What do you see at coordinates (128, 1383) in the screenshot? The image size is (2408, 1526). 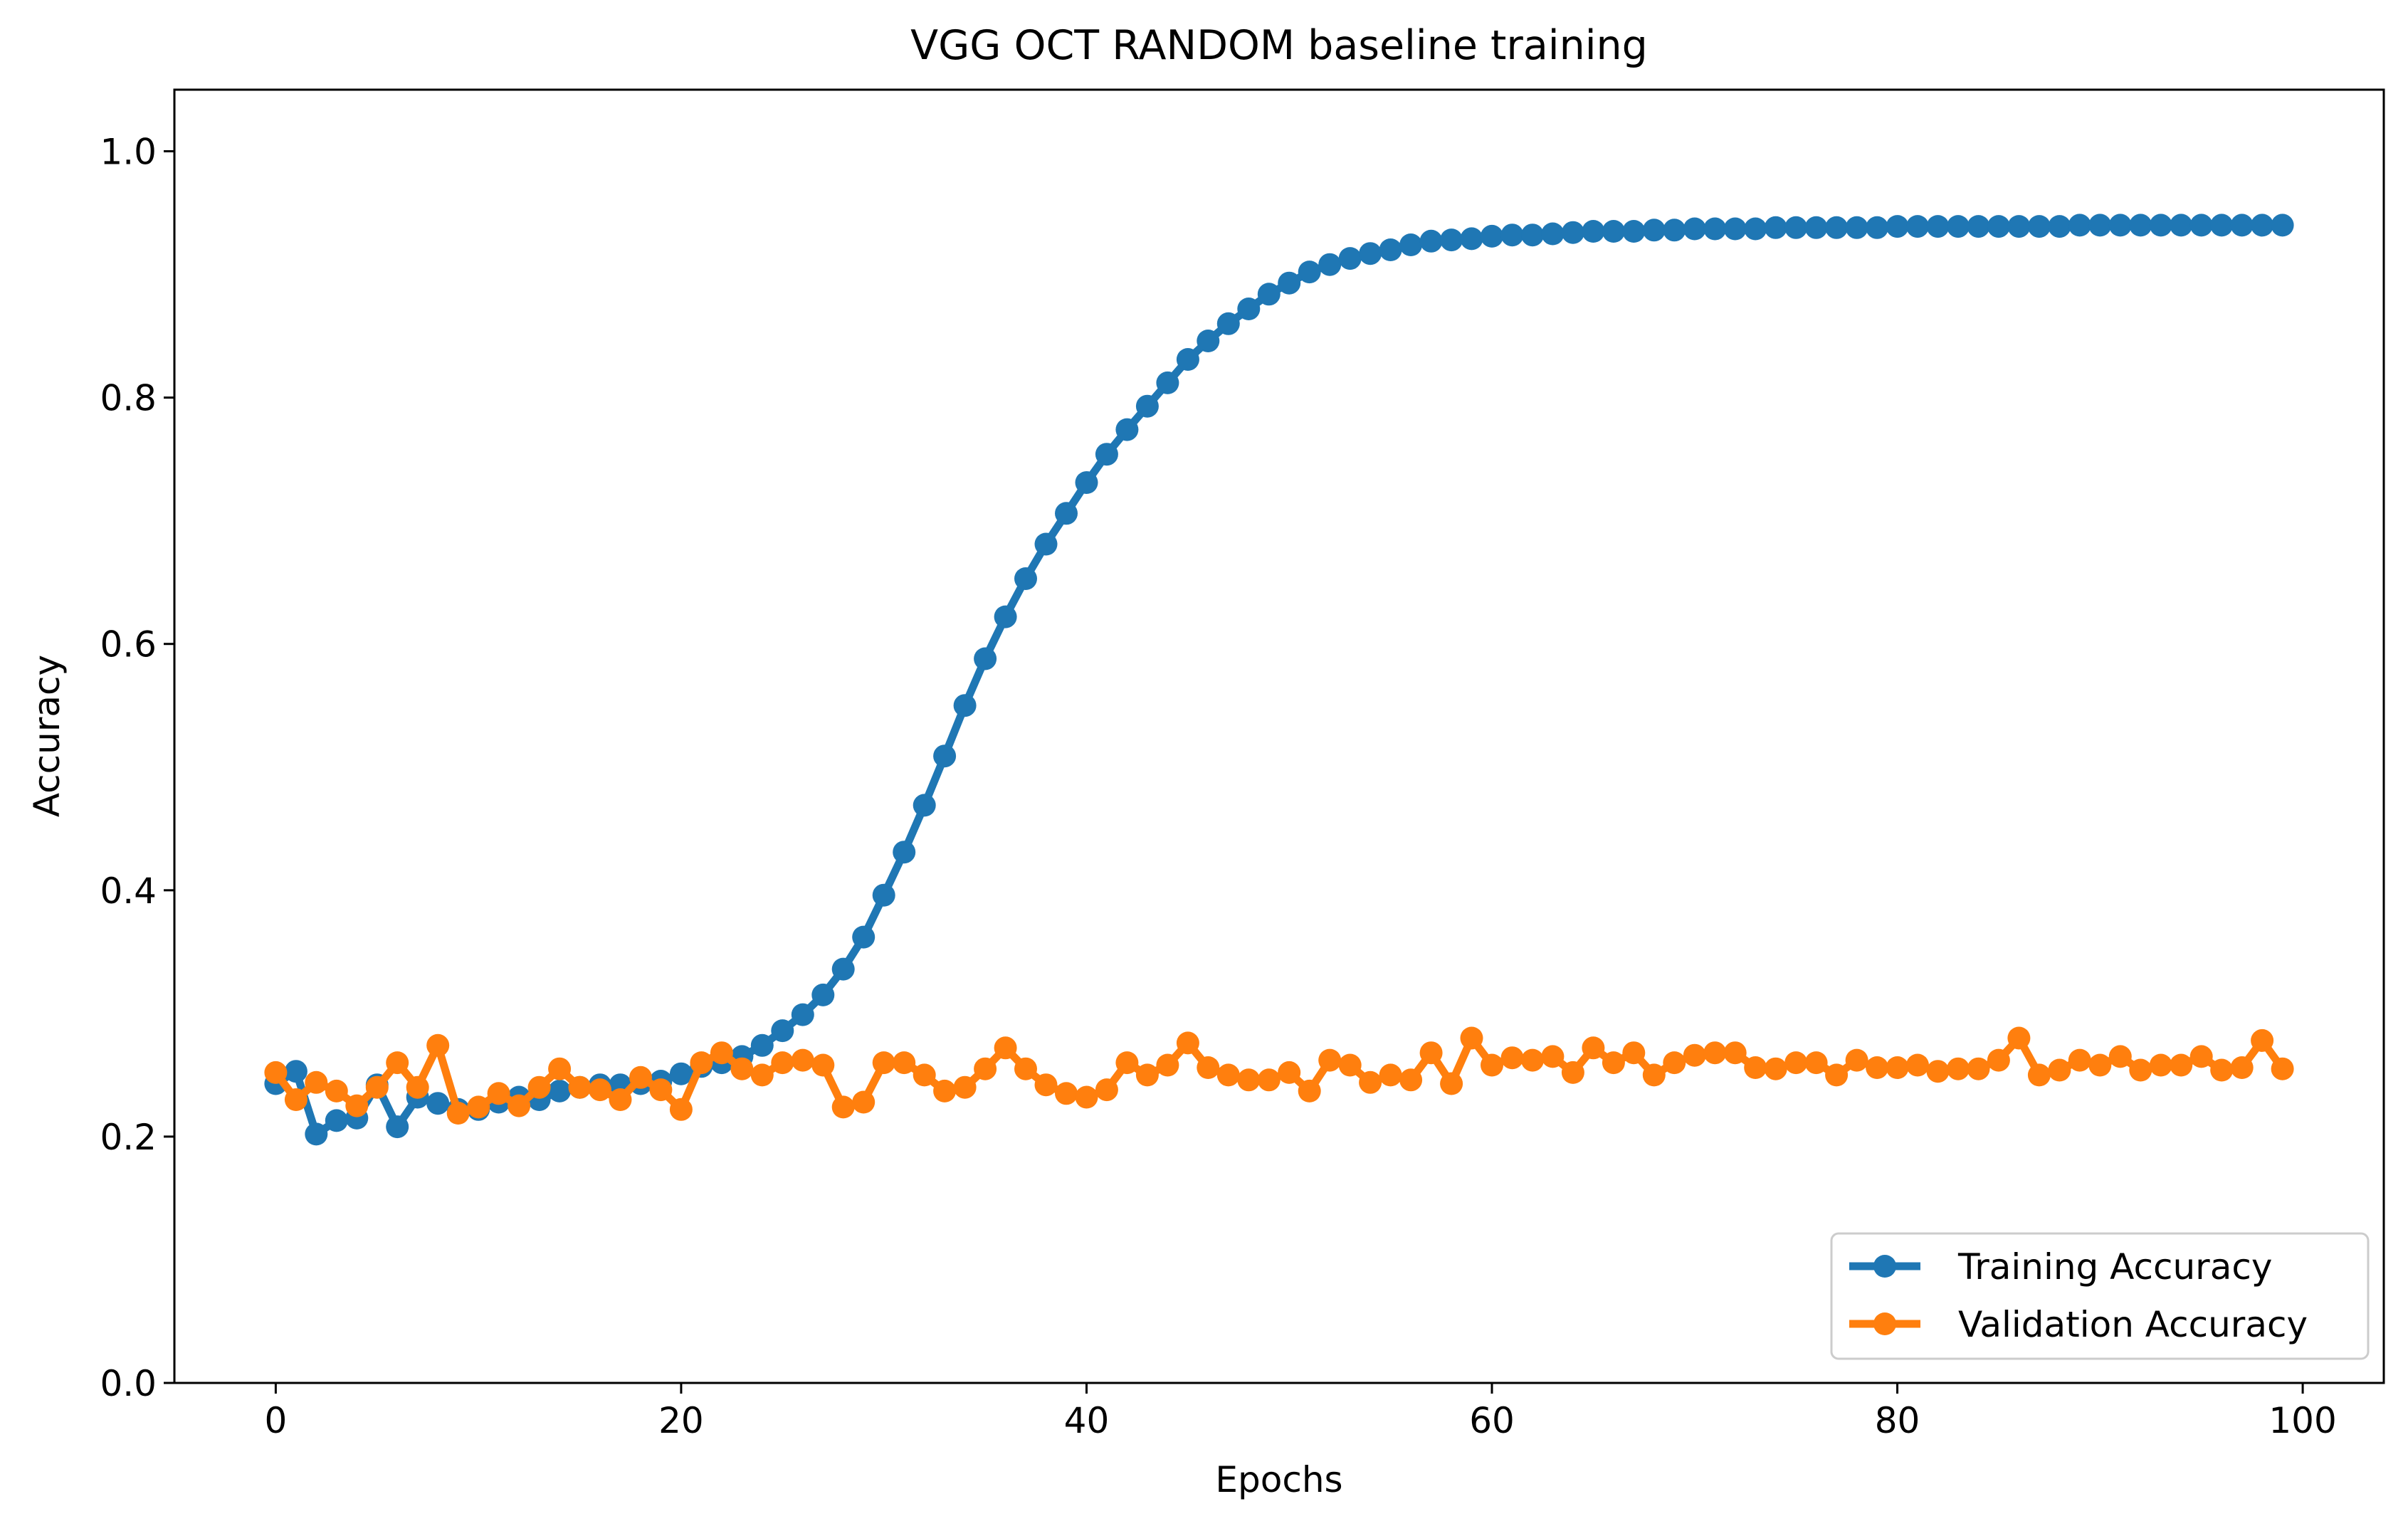 I see `y-tick-label: 0.0` at bounding box center [128, 1383].